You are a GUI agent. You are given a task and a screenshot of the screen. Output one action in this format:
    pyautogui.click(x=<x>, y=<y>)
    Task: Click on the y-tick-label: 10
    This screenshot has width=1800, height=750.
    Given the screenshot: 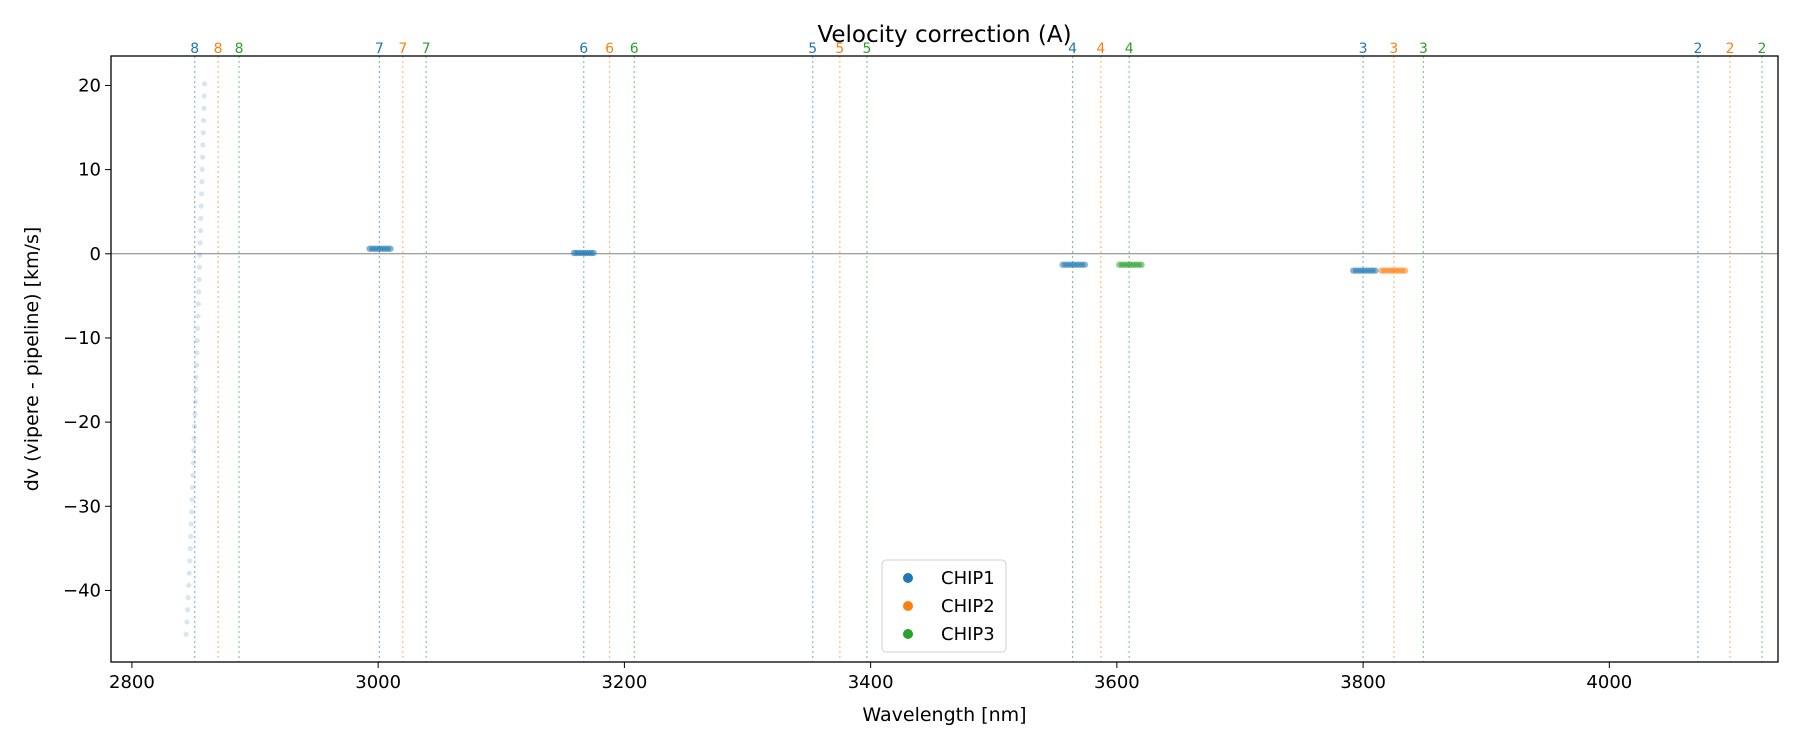 What is the action you would take?
    pyautogui.click(x=89, y=170)
    